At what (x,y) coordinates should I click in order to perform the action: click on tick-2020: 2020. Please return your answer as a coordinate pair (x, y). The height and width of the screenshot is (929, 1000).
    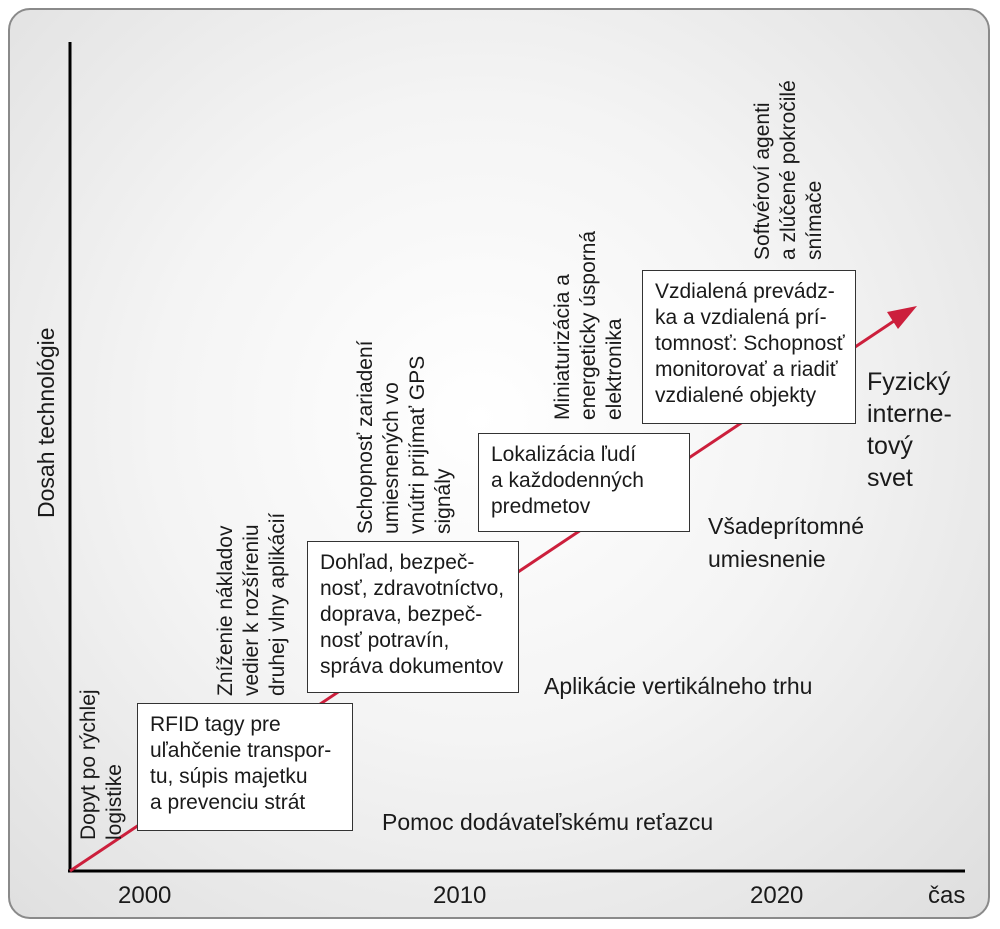
    Looking at the image, I should click on (777, 895).